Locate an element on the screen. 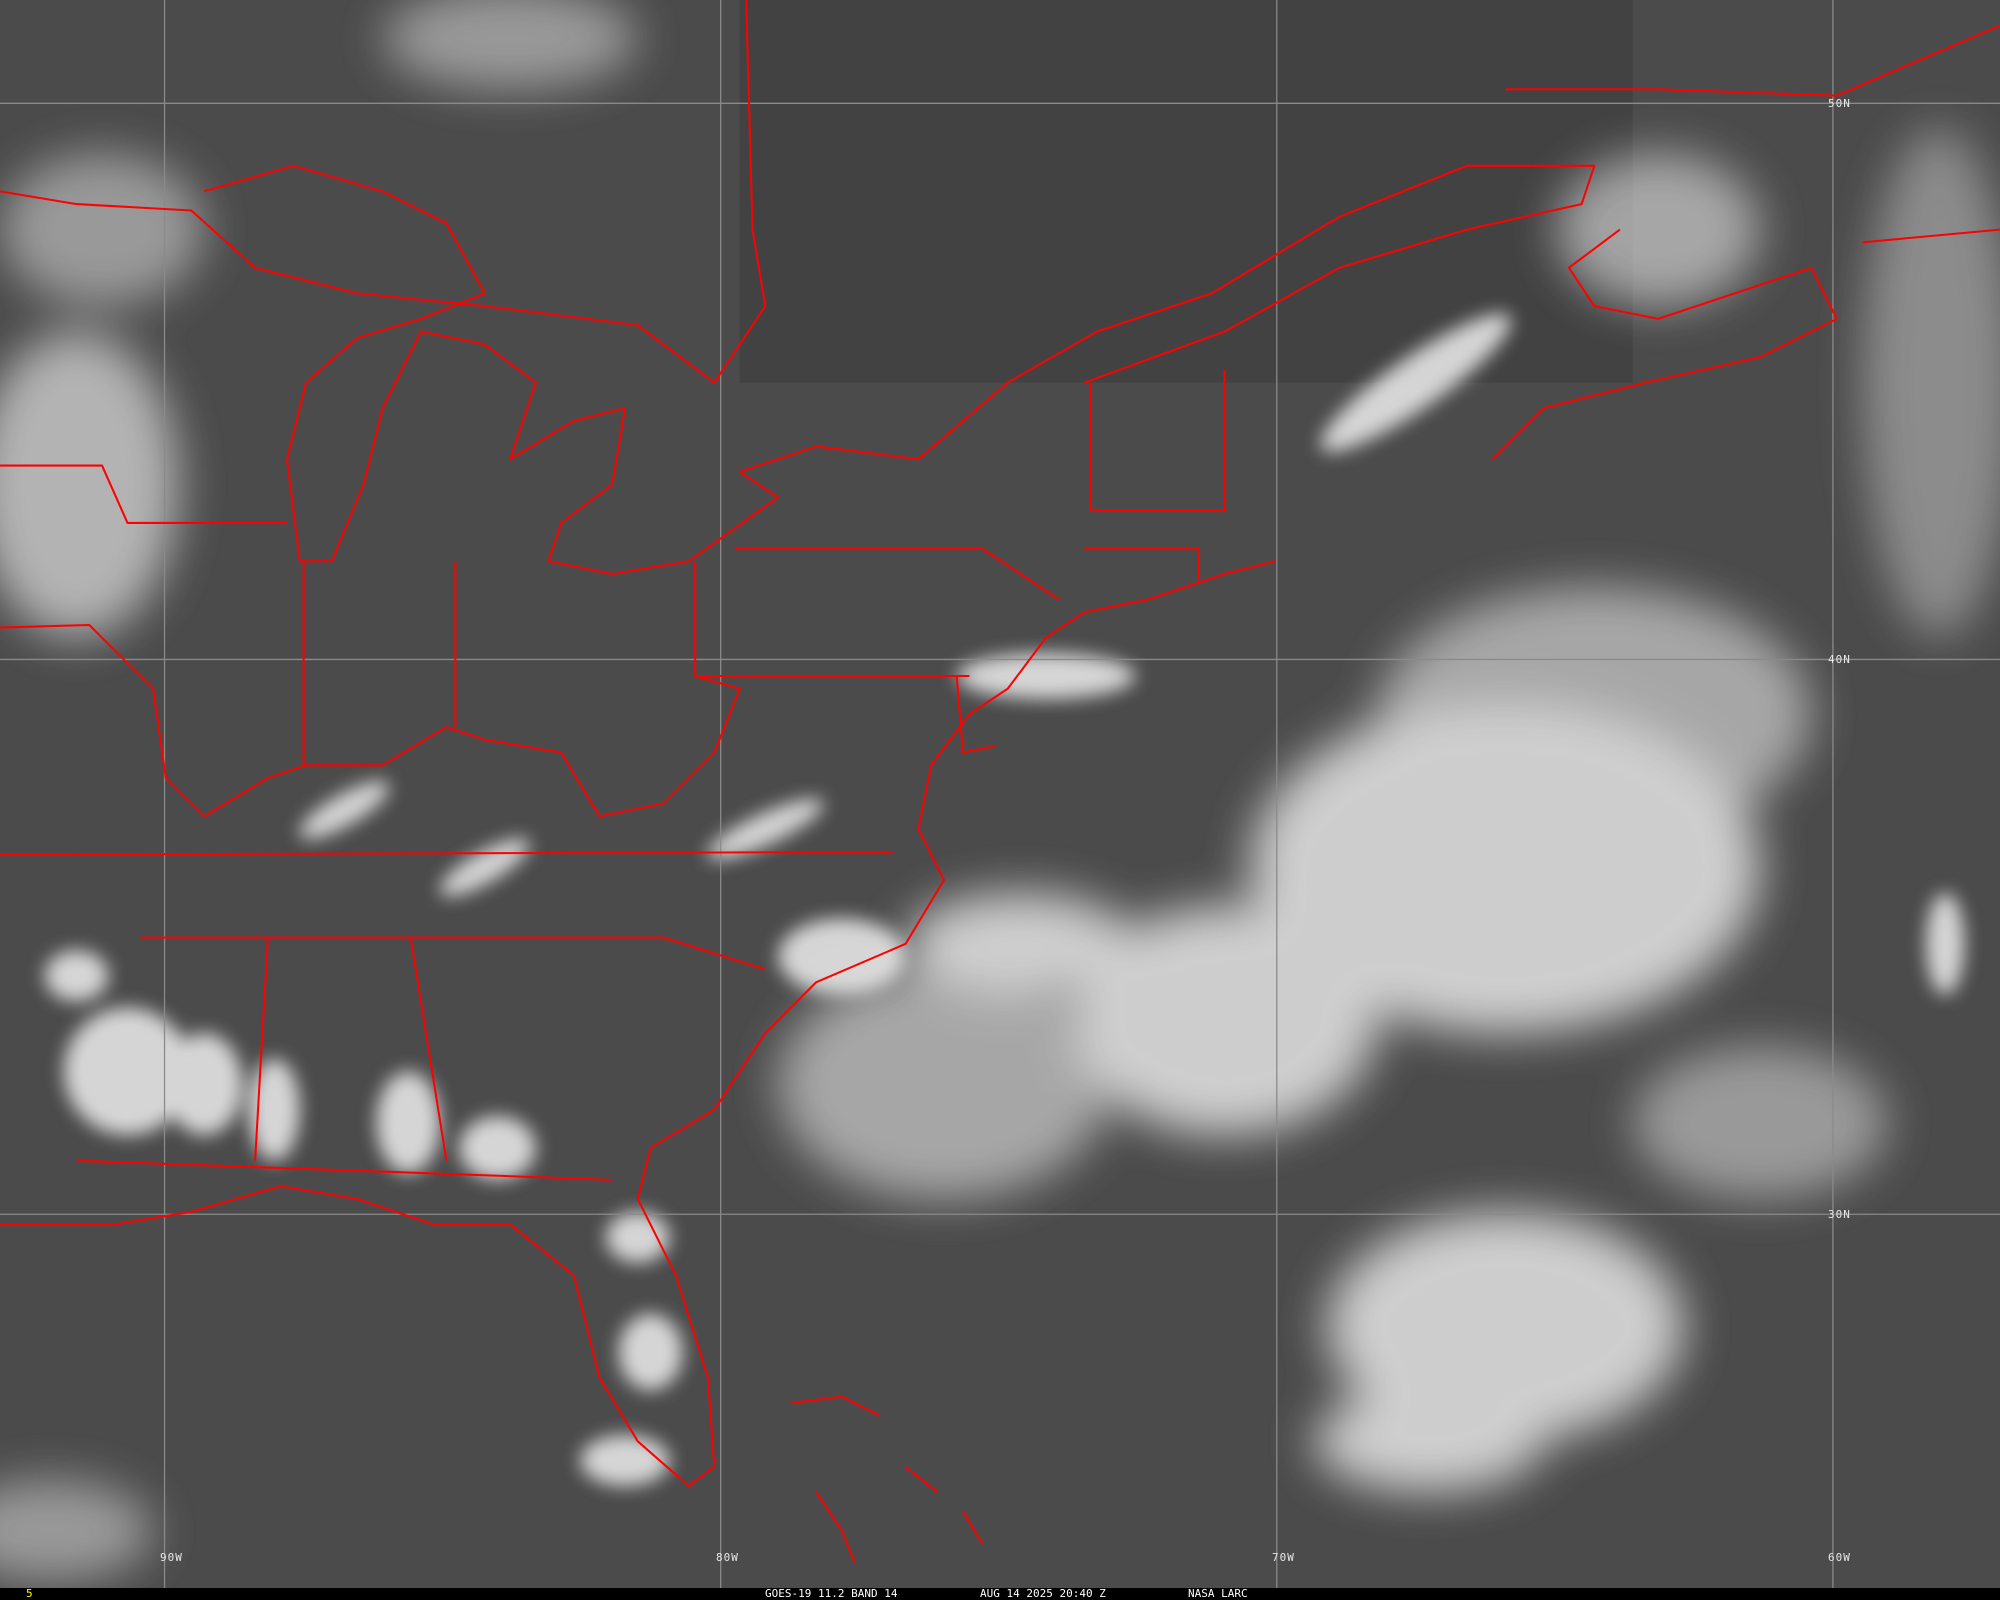 This screenshot has height=1600, width=2000. caribbean-islands is located at coordinates (887, 1479).